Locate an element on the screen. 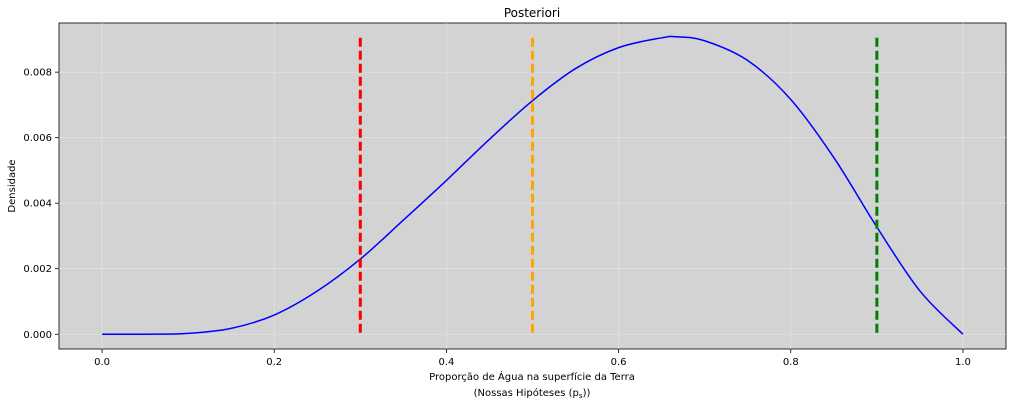 This screenshot has height=406, width=1012. x-axis-label-line2-start: (Nossas Hipóteses (p is located at coordinates (526, 393).